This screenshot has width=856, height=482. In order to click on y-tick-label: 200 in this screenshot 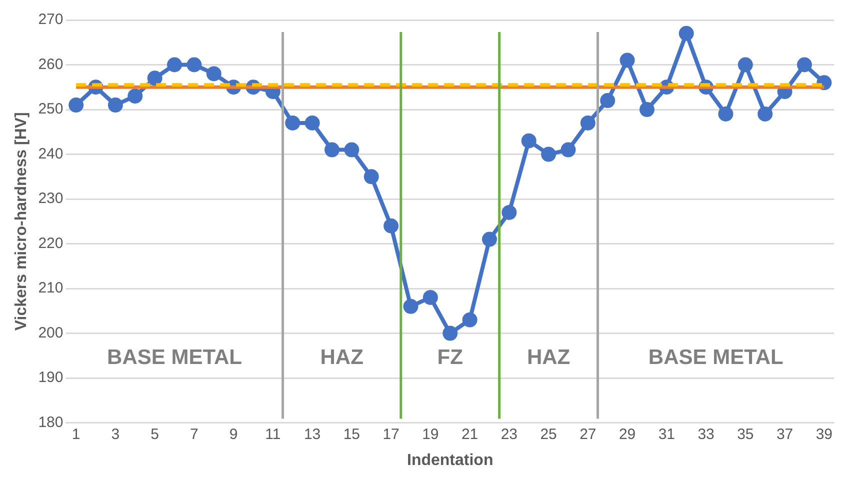, I will do `click(51, 333)`.